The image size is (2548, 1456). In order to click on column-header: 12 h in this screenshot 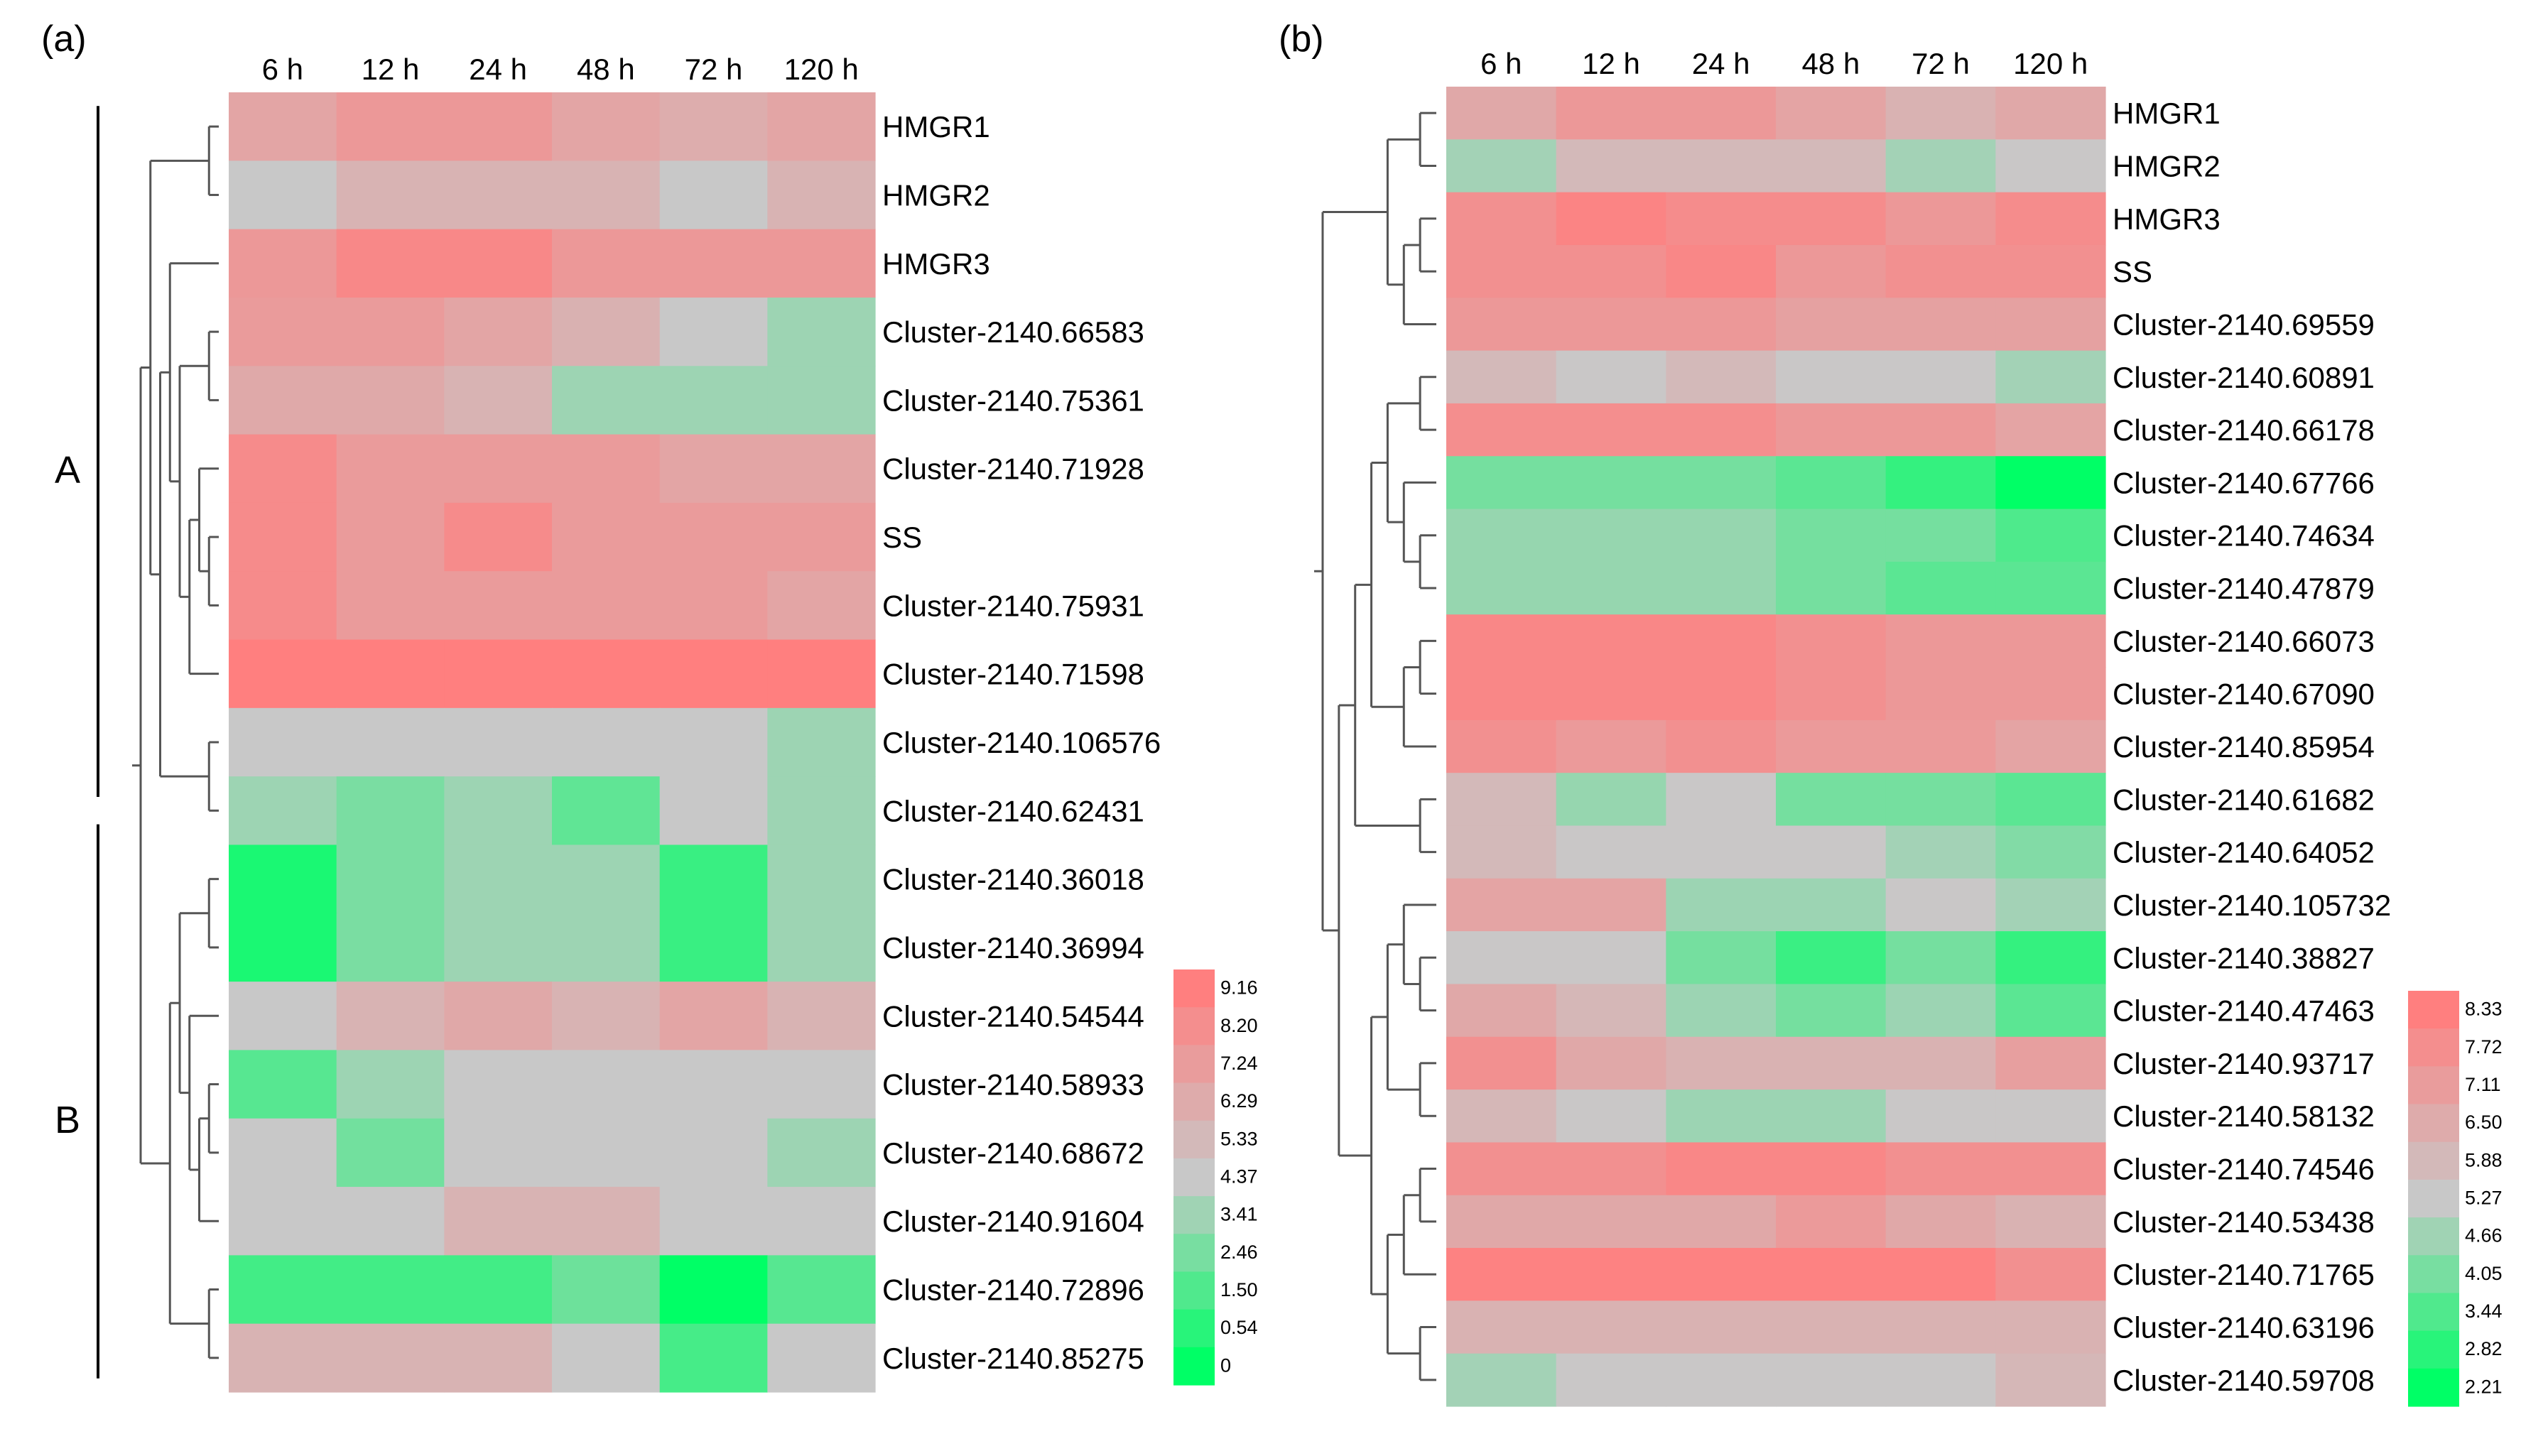, I will do `click(391, 69)`.